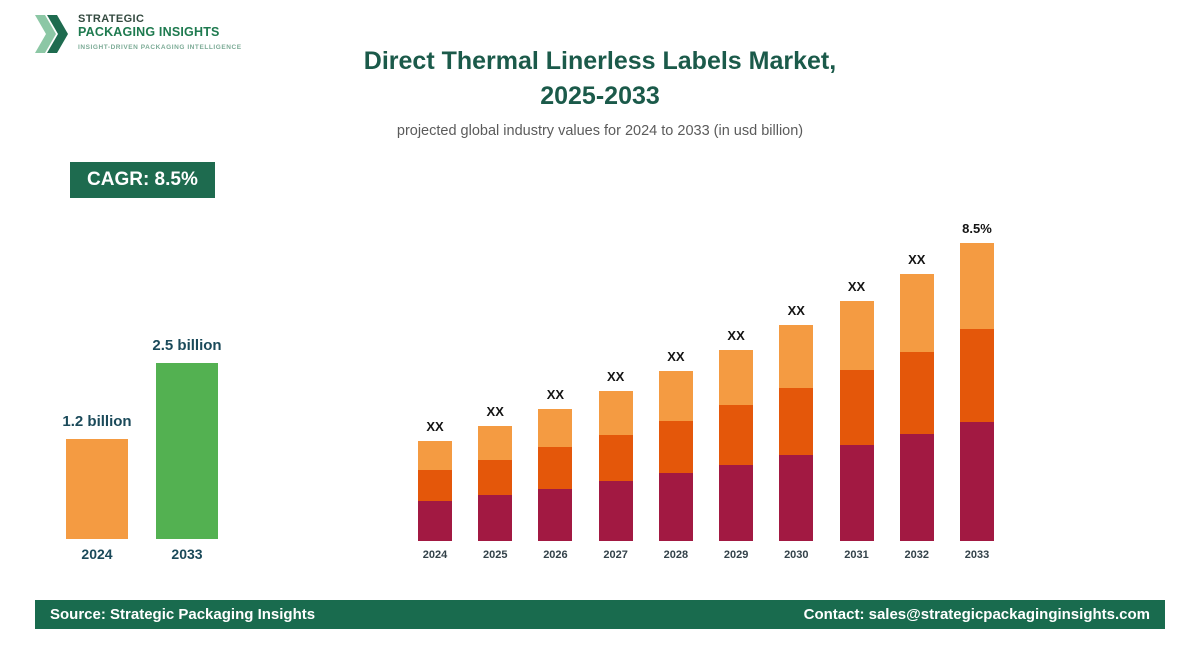  Describe the element at coordinates (160, 47) in the screenshot. I see `logo-tagline: INSIGHT-DRIVEN PACKAGING INTELLIGENCE` at that location.